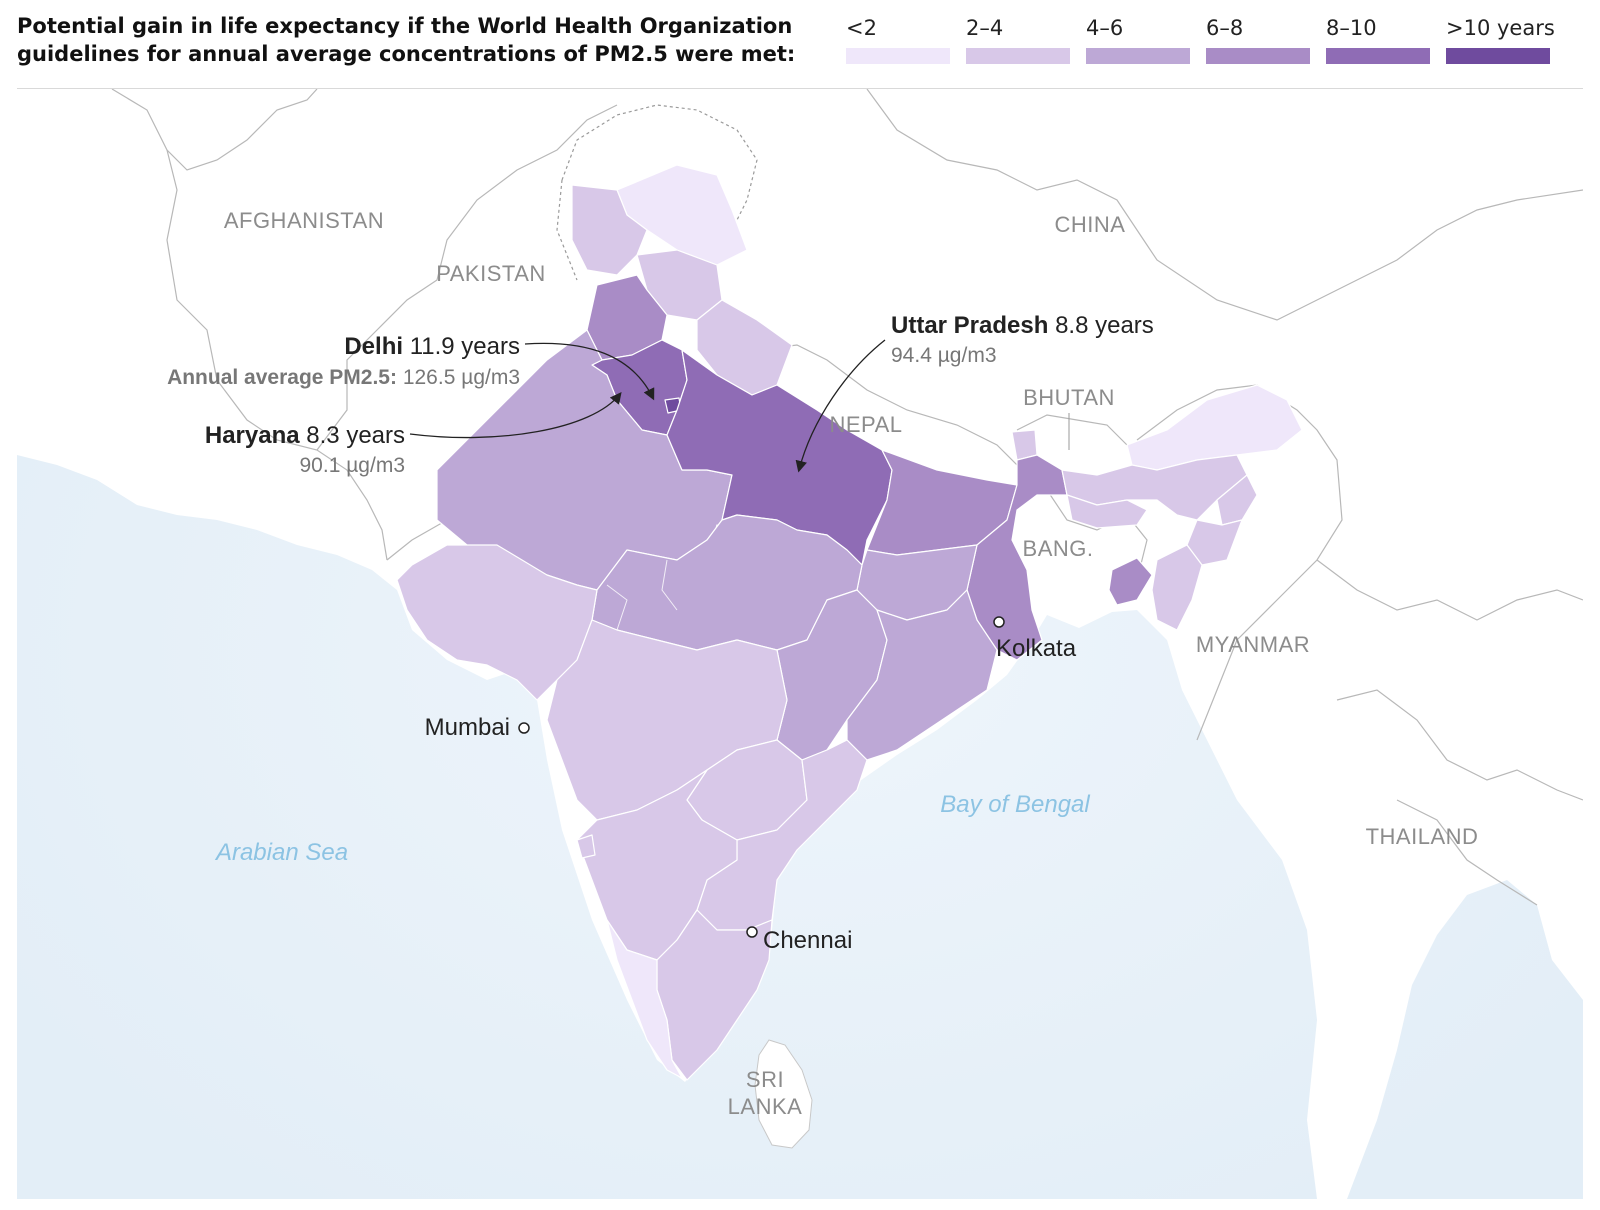 The image size is (1600, 1210). What do you see at coordinates (304, 220) in the screenshot?
I see `label-afghanistan: AFGHANISTAN` at bounding box center [304, 220].